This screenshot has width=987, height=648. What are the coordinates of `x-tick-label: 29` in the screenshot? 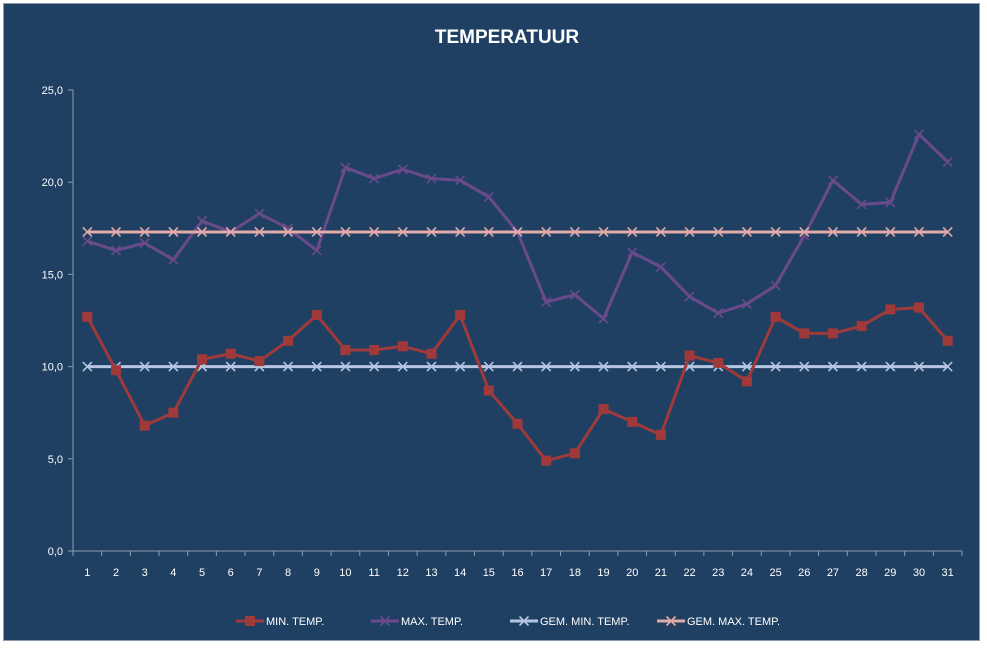 It's located at (890, 573).